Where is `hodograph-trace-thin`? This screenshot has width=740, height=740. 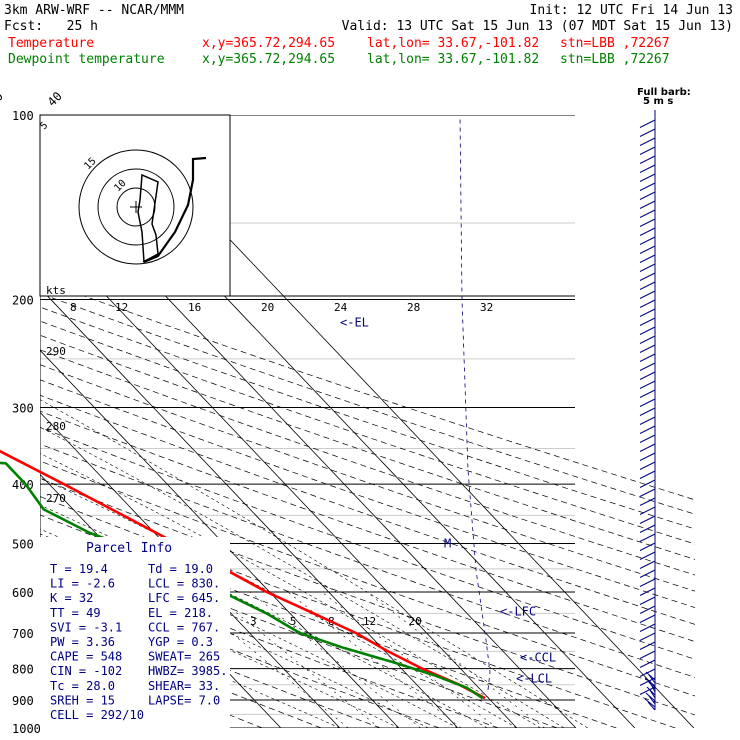 hodograph-trace-thin is located at coordinates (148, 218).